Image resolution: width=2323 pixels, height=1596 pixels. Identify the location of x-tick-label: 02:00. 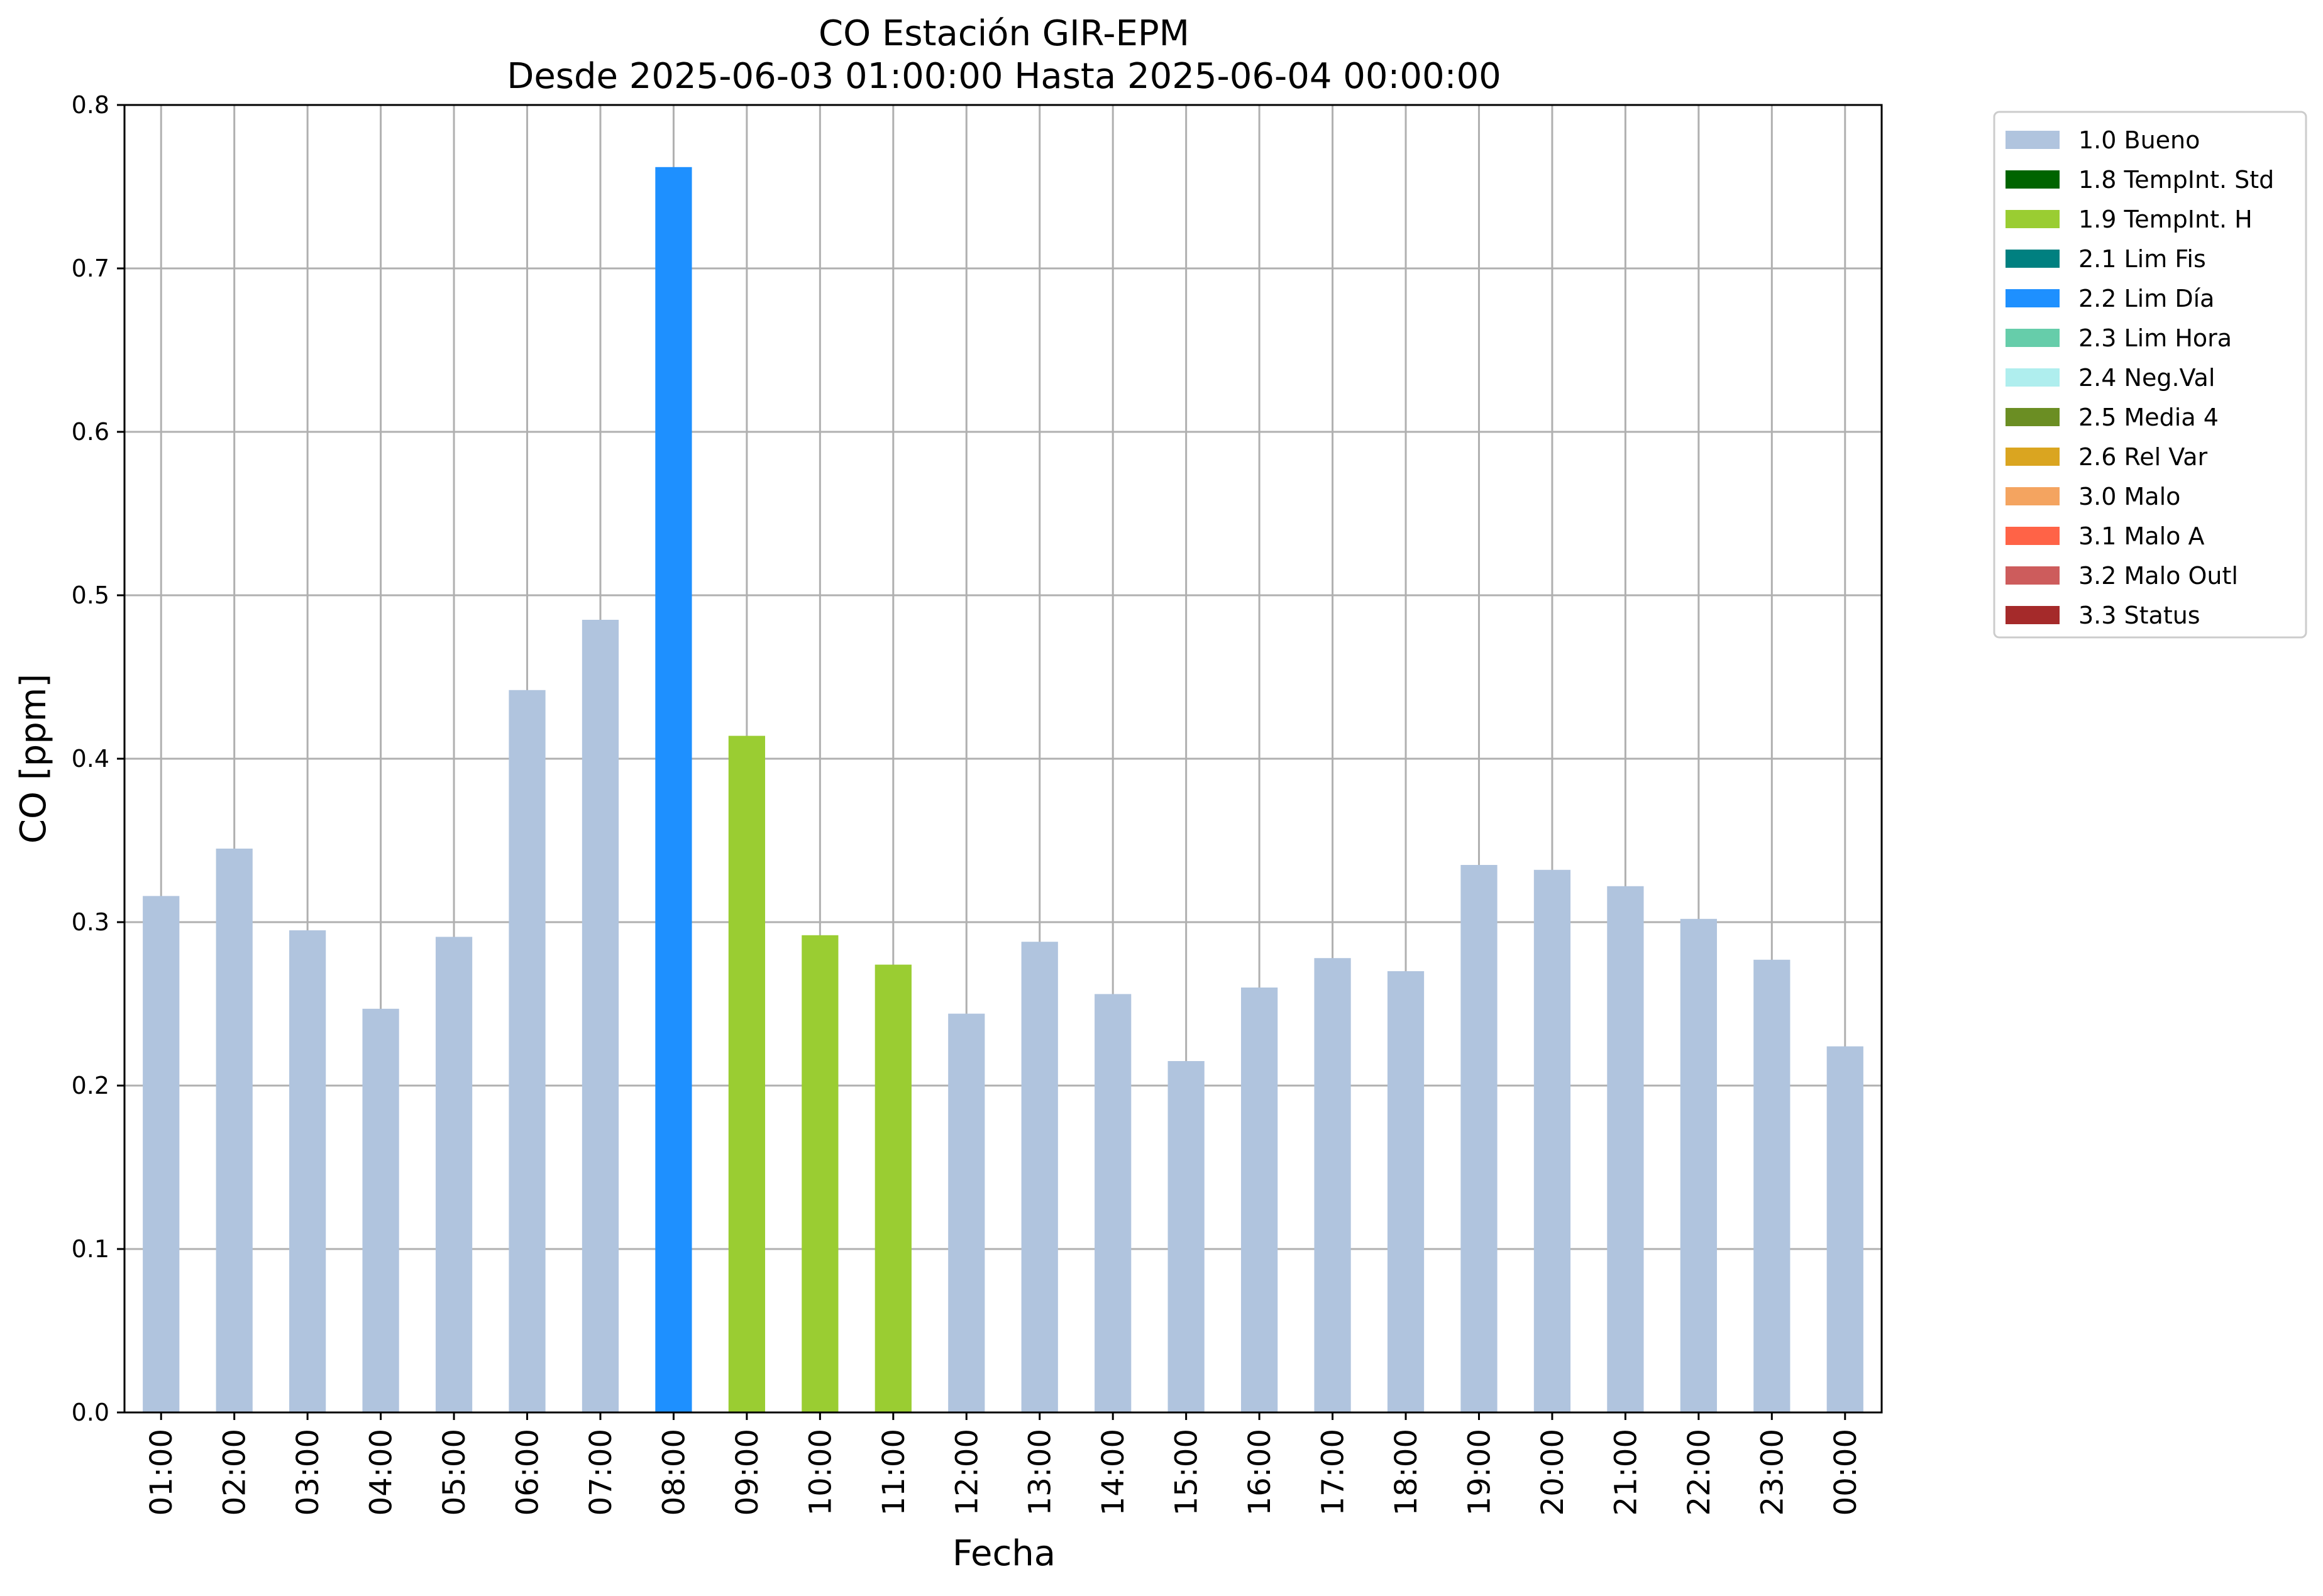
(236, 1472).